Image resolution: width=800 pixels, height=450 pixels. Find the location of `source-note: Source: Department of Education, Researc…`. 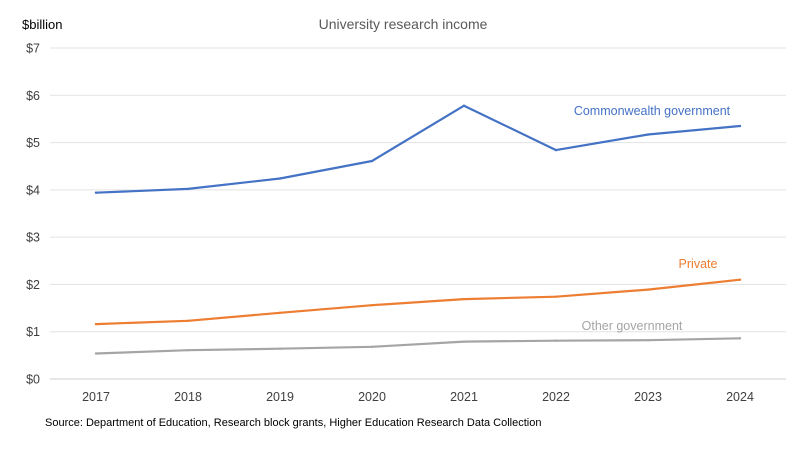

source-note: Source: Department of Education, Researc… is located at coordinates (293, 423).